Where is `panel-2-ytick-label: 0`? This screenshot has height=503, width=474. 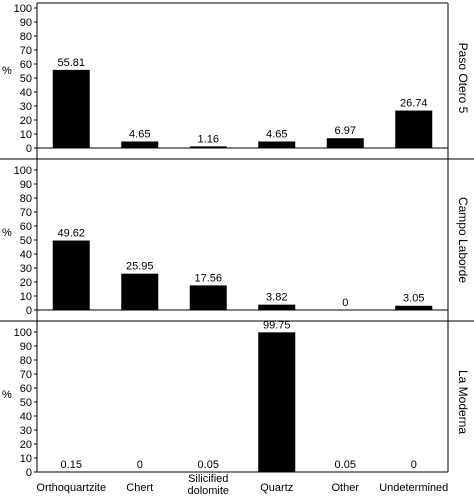 panel-2-ytick-label: 0 is located at coordinates (29, 311).